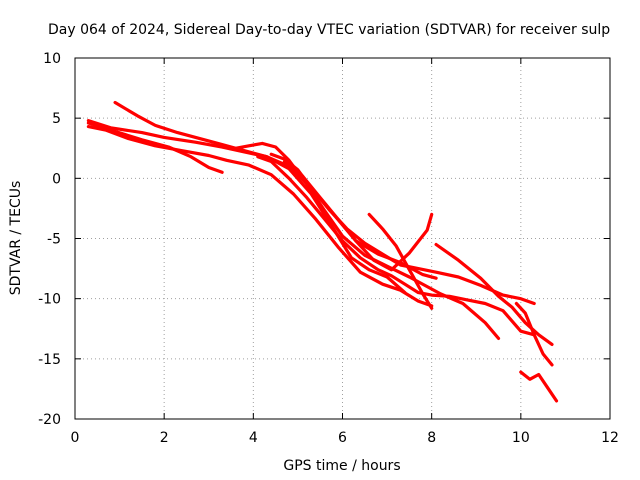  Describe the element at coordinates (56, 179) in the screenshot. I see `y-tick-label: 0` at that location.